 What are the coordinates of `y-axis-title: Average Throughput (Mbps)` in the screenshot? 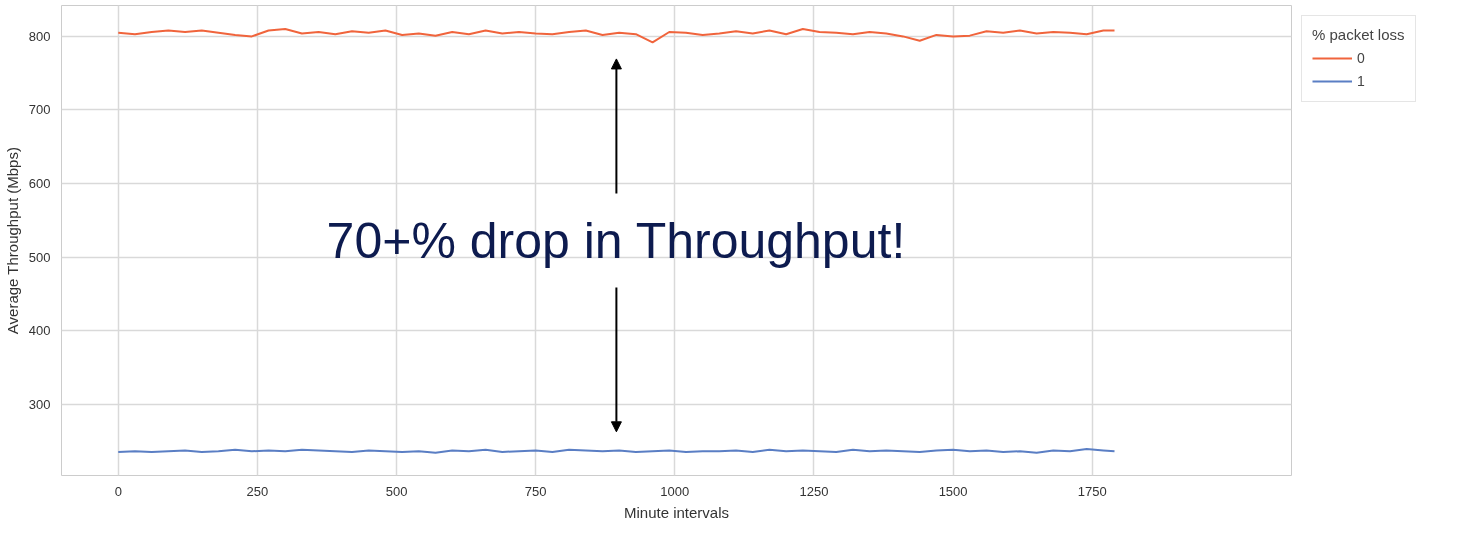 It's located at (12, 241).